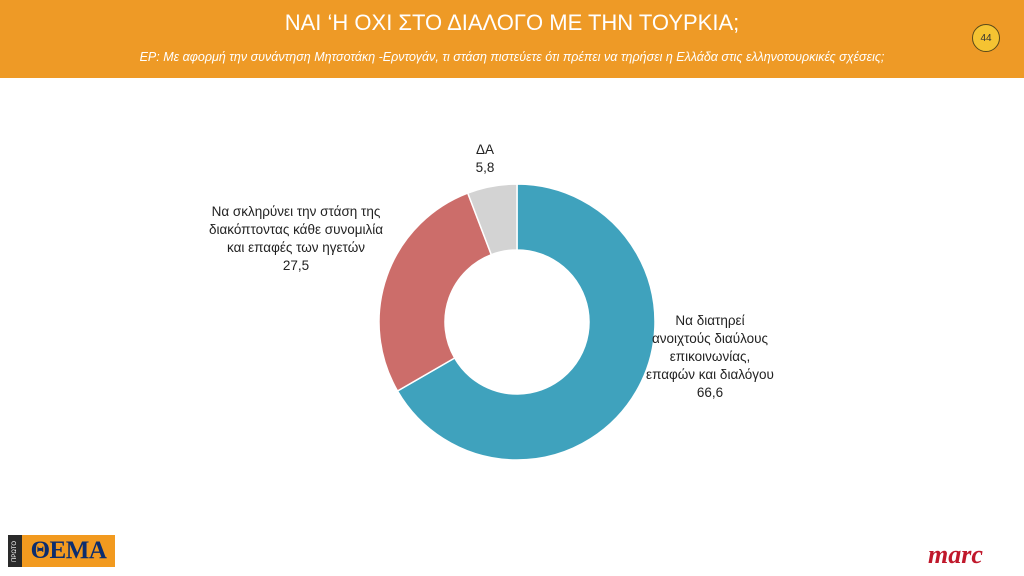 The height and width of the screenshot is (576, 1024). I want to click on slice-label-line: ανοιχτούς διαύλους, so click(710, 338).